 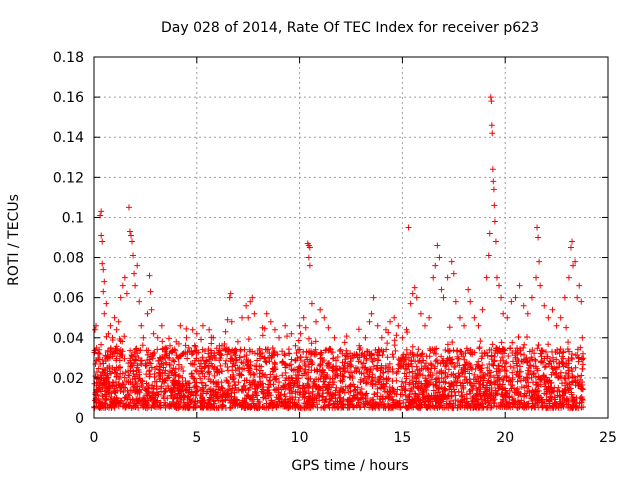 What do you see at coordinates (79, 419) in the screenshot?
I see `y-tick-label: 0` at bounding box center [79, 419].